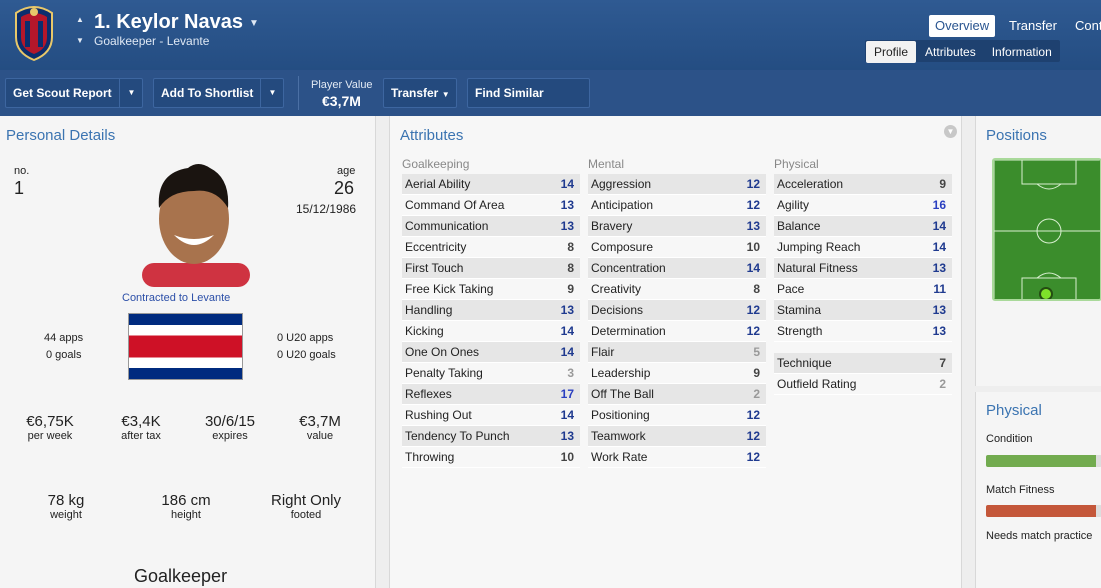 This screenshot has height=588, width=1101. Describe the element at coordinates (272, 93) in the screenshot. I see `shortlist-chevron-down-icon: ▼` at that location.